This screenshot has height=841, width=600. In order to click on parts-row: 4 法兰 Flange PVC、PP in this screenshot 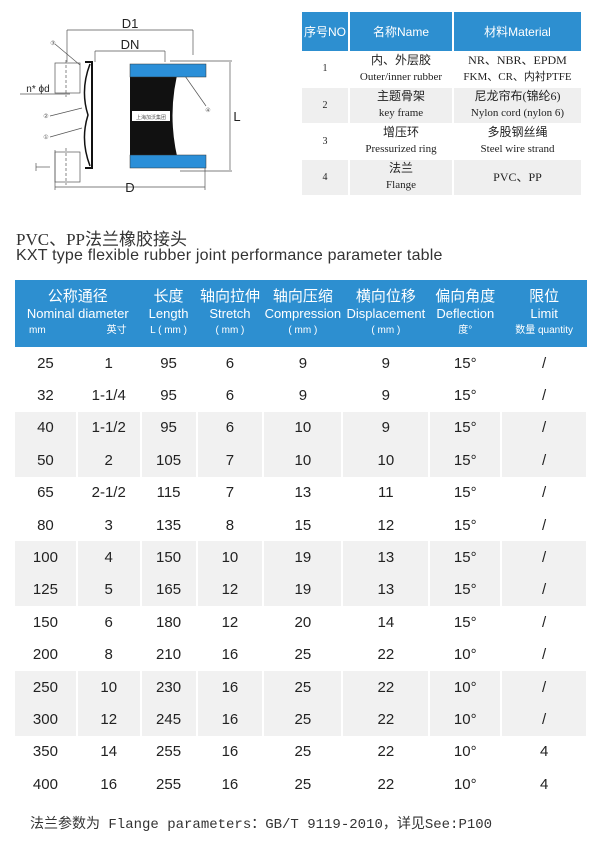, I will do `click(442, 177)`.